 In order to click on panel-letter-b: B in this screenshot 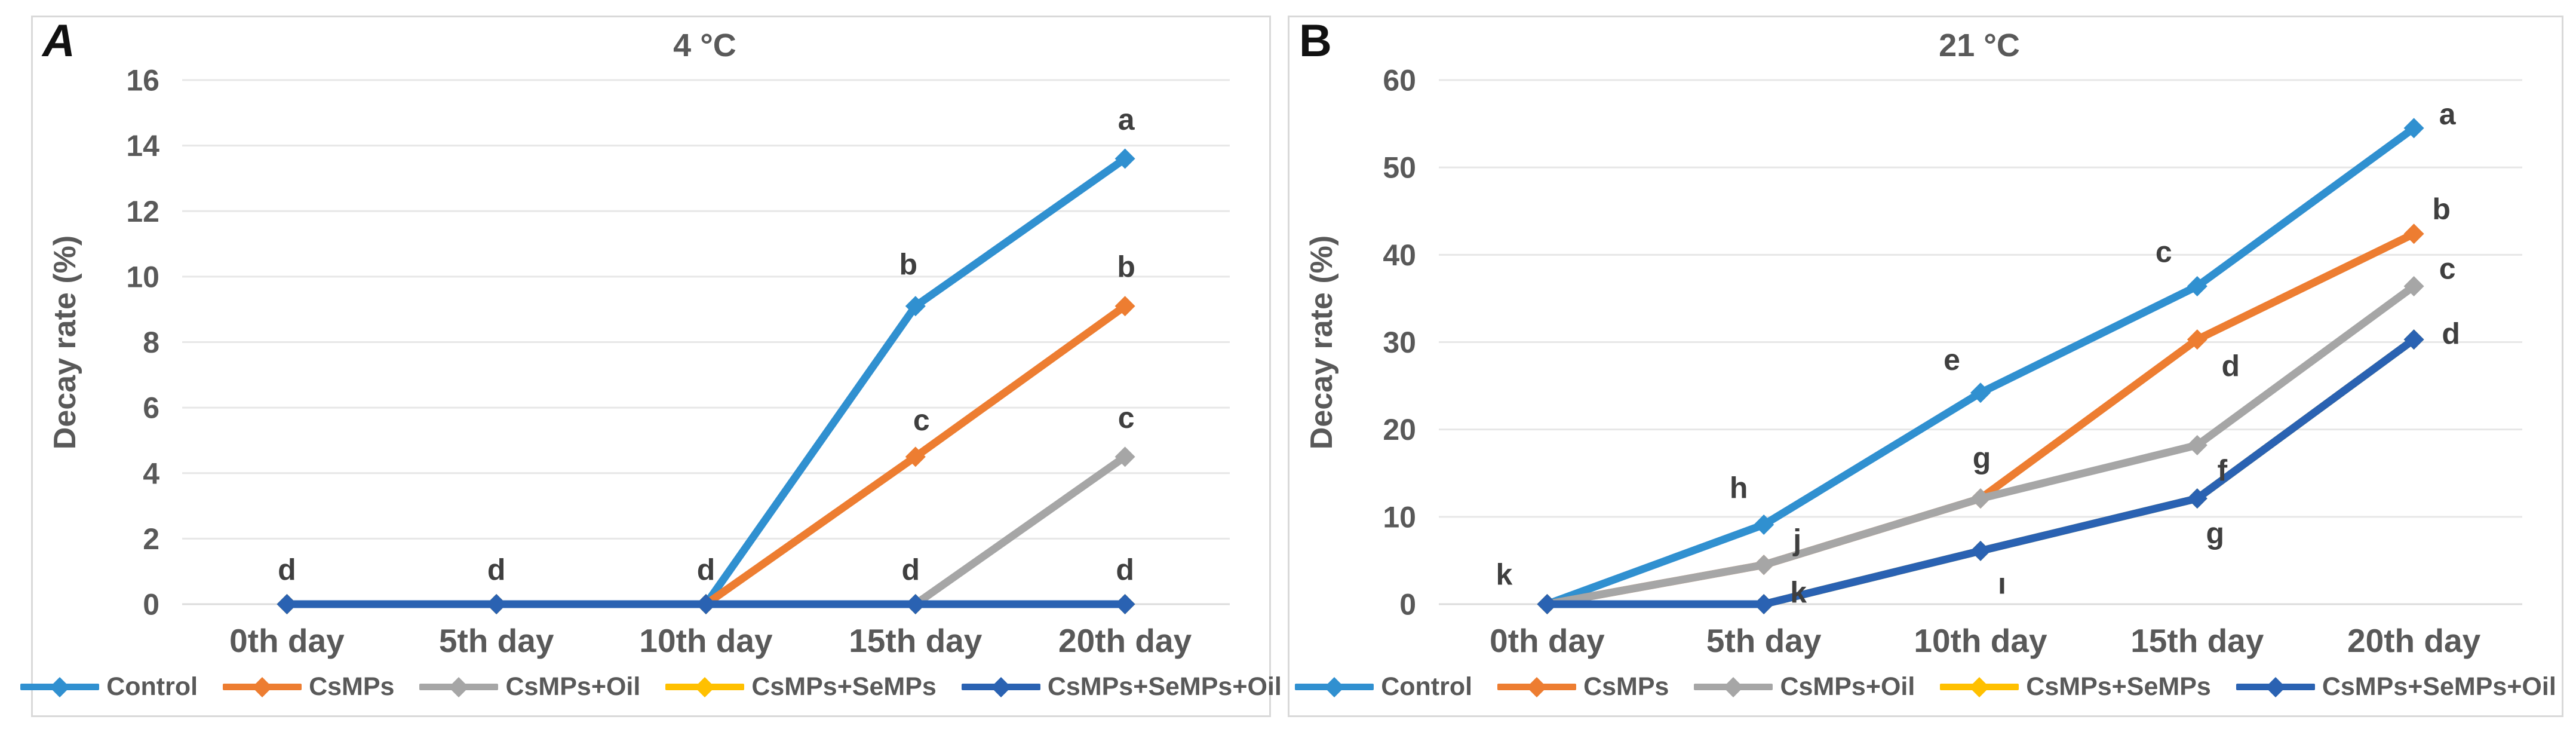, I will do `click(1315, 41)`.